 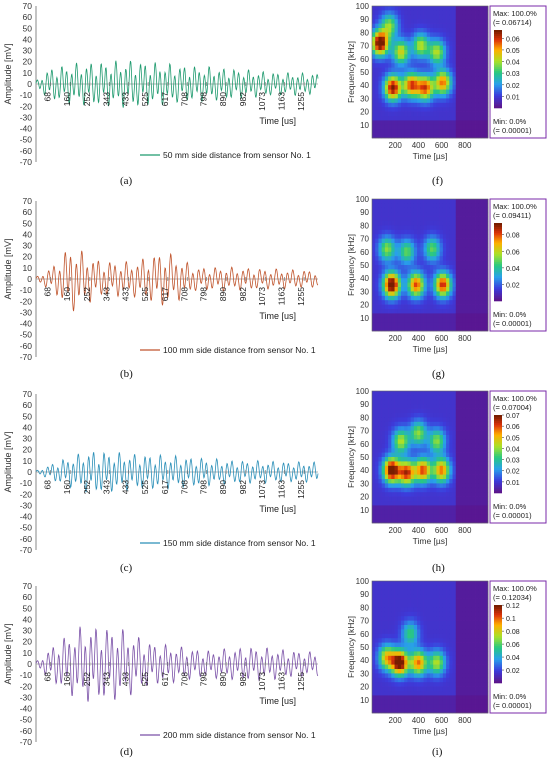 What do you see at coordinates (364, 305) in the screenshot?
I see `y-tick-label: 20` at bounding box center [364, 305].